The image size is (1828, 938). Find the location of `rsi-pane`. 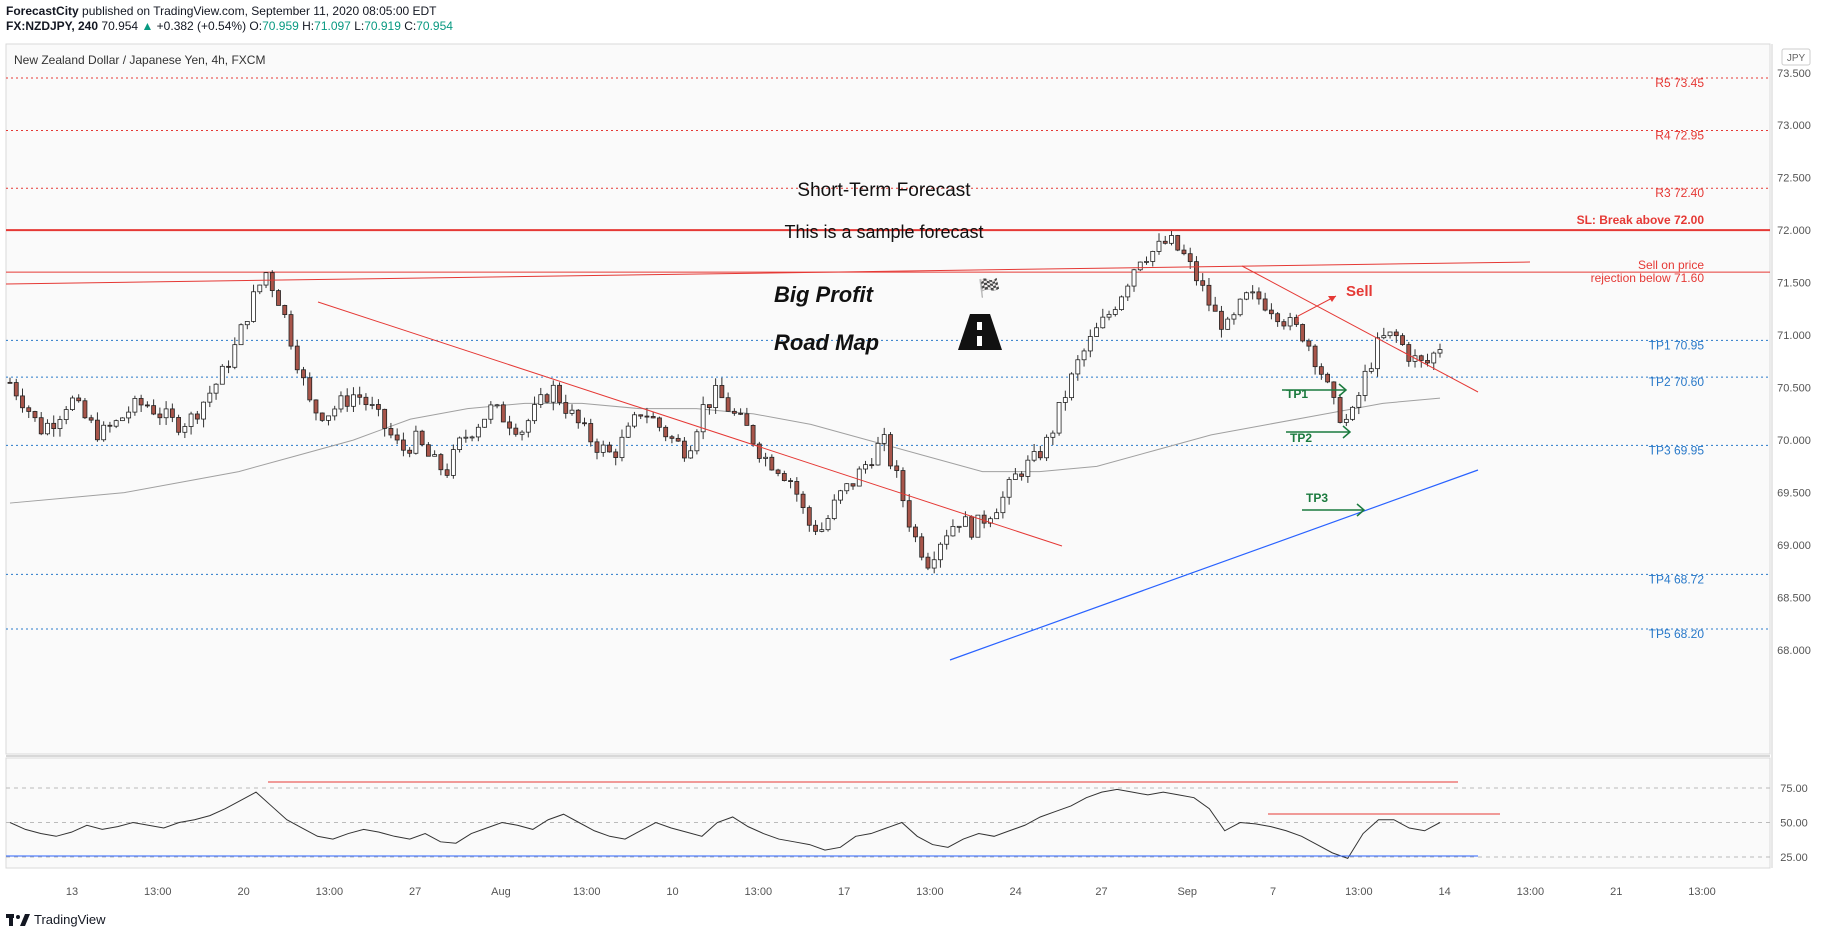

rsi-pane is located at coordinates (888, 813).